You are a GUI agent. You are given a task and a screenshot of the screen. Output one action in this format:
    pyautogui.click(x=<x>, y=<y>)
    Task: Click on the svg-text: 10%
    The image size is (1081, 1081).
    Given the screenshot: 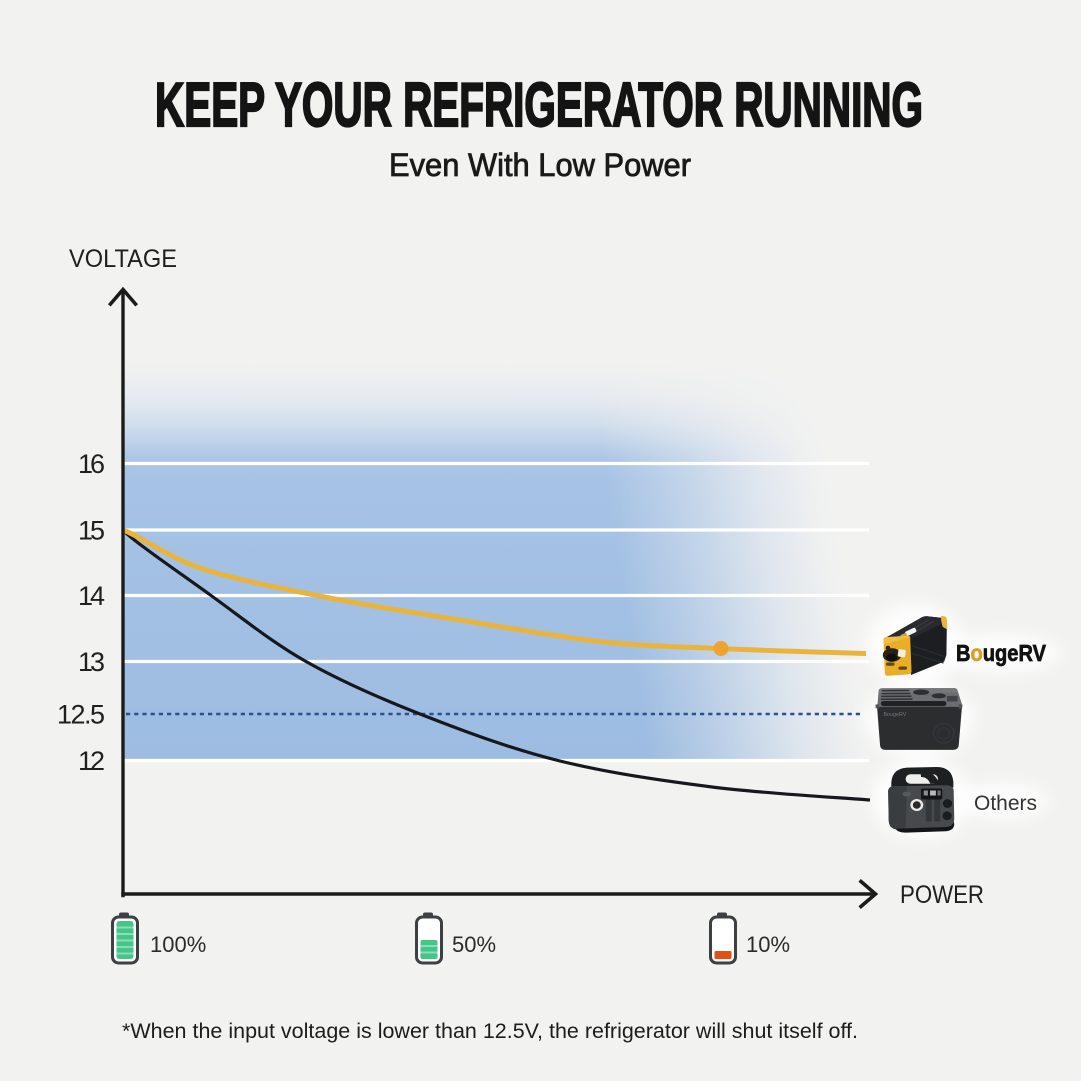 What is the action you would take?
    pyautogui.click(x=768, y=944)
    